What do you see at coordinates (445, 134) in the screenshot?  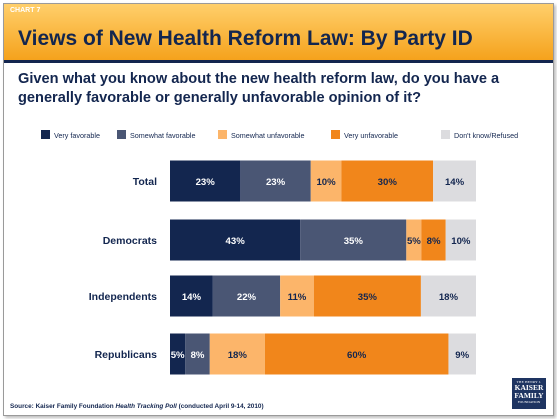 I see `legend-swatch-don-t-know-refused` at bounding box center [445, 134].